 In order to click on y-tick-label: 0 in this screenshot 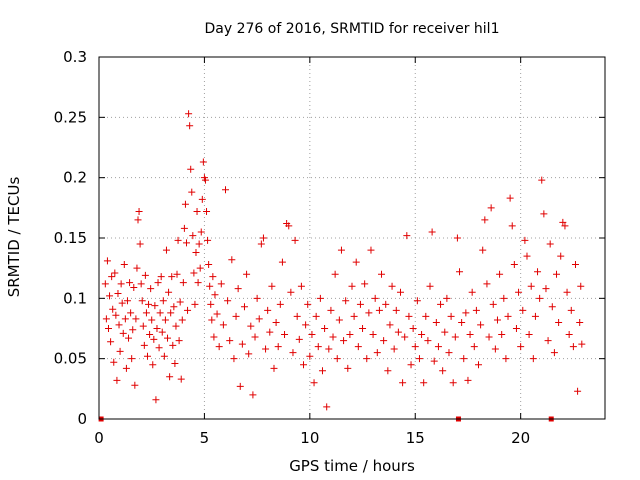, I will do `click(82, 419)`.